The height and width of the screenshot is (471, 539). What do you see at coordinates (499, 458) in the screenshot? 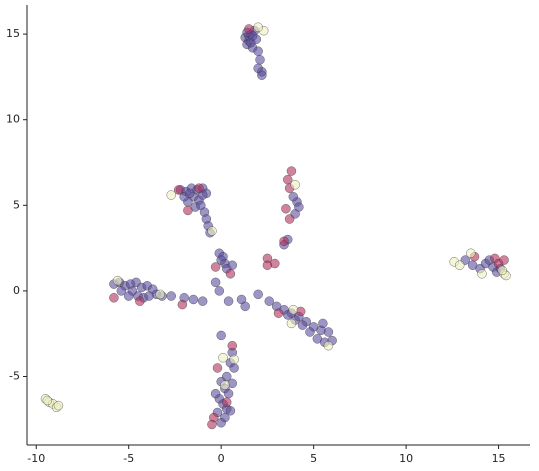
I see `x-tick-label: 15` at bounding box center [499, 458].